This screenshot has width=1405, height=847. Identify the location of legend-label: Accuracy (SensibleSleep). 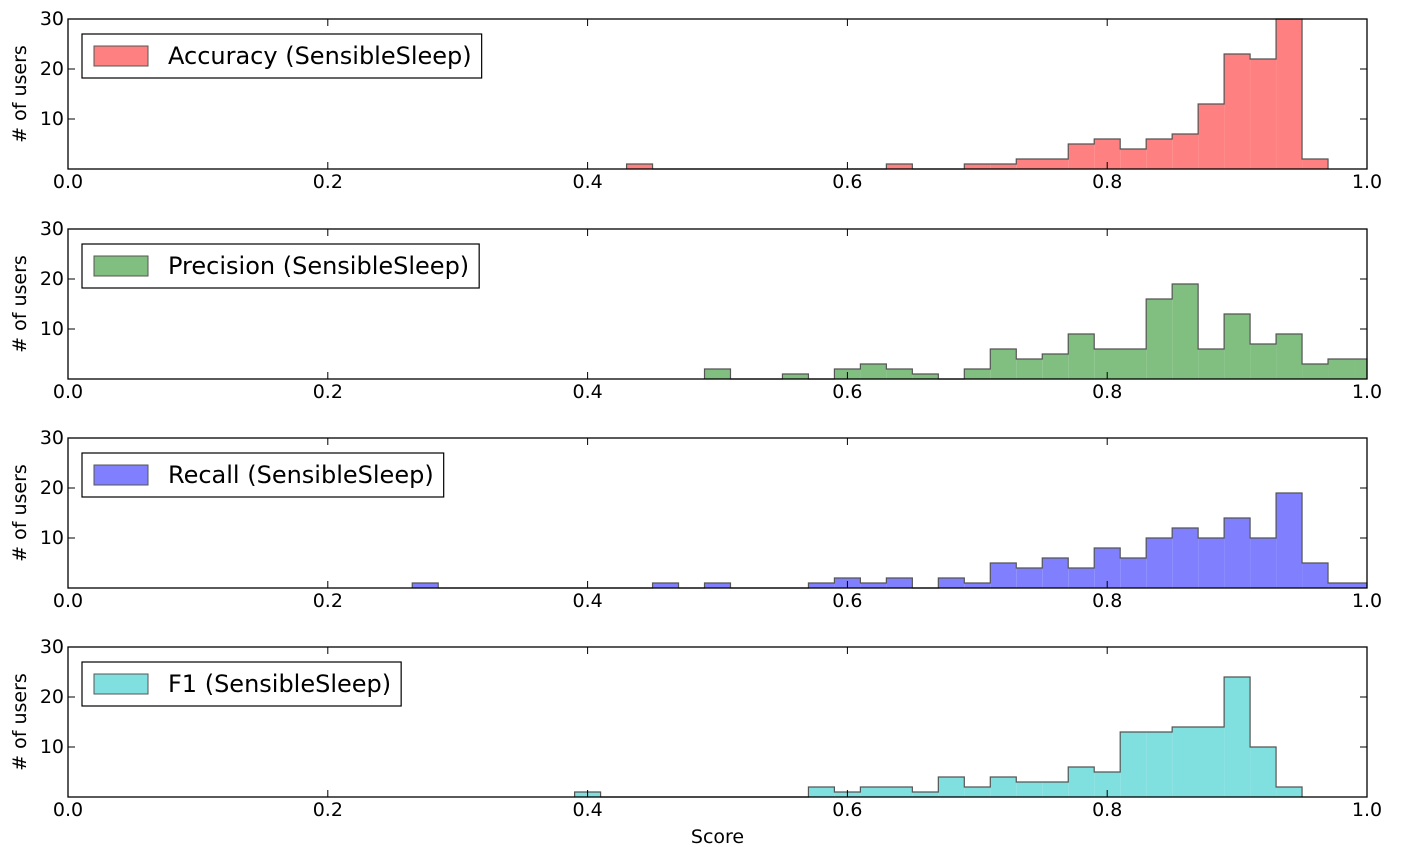
(320, 56).